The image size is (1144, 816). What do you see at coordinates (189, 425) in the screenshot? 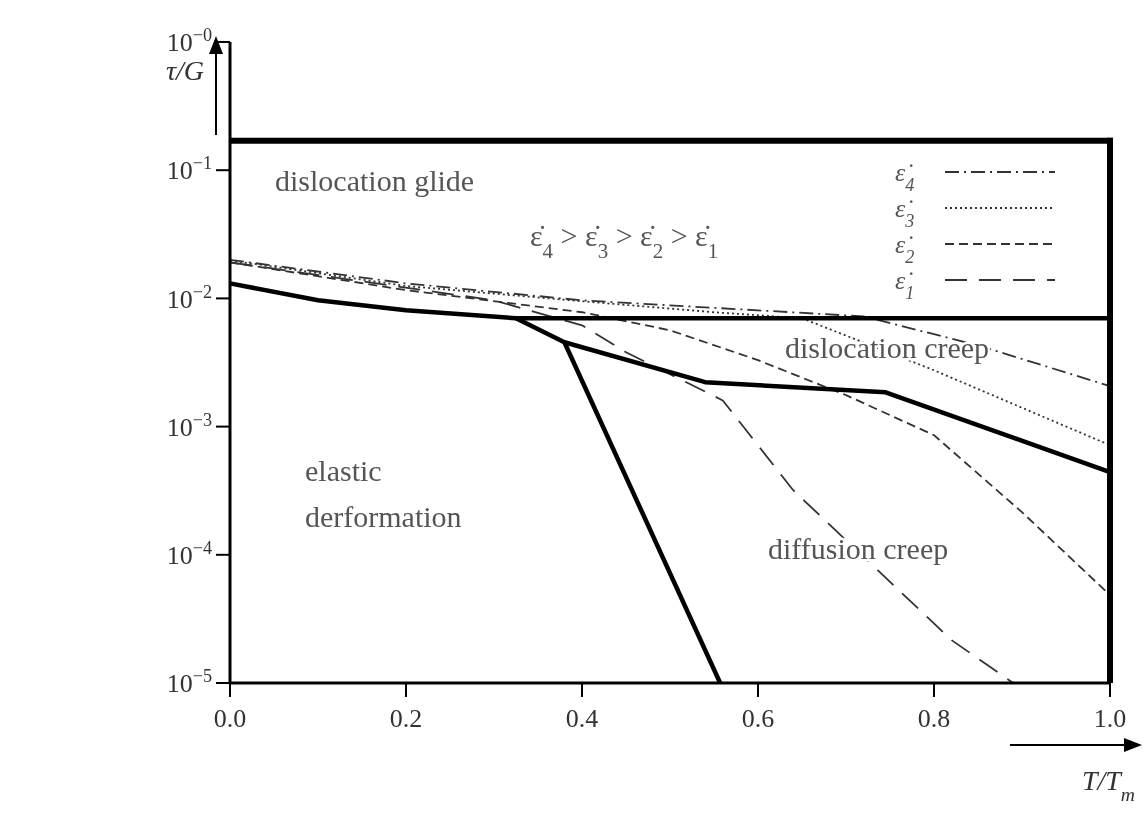
I see `y-tick-label: 10$^{−3}$` at bounding box center [189, 425].